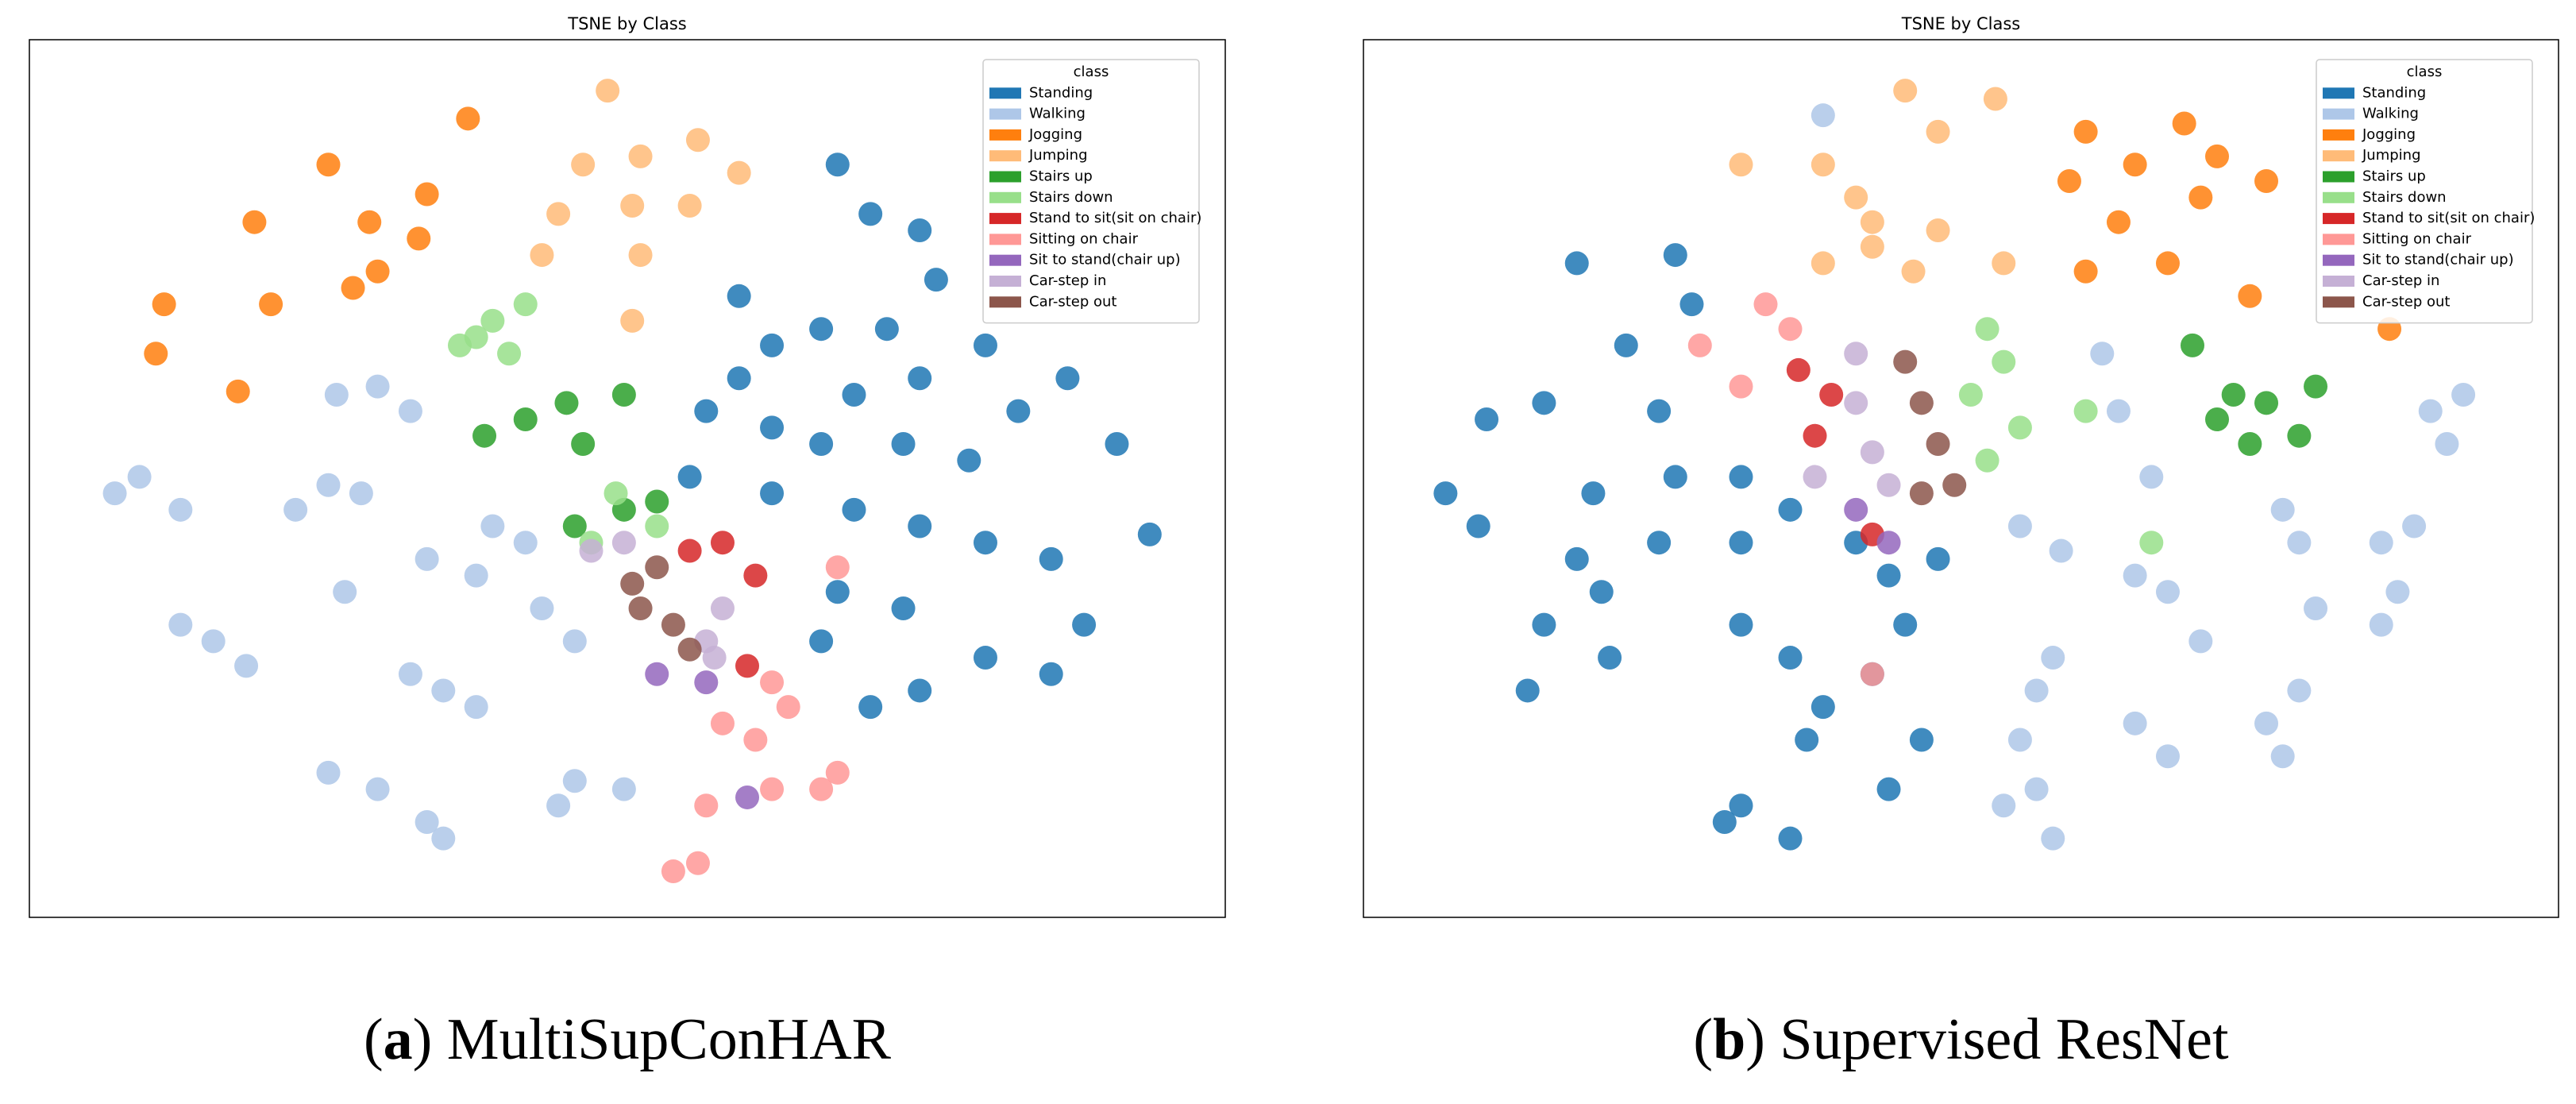 This screenshot has width=2576, height=1104. Describe the element at coordinates (374, 1039) in the screenshot. I see `caption-part: (` at that location.